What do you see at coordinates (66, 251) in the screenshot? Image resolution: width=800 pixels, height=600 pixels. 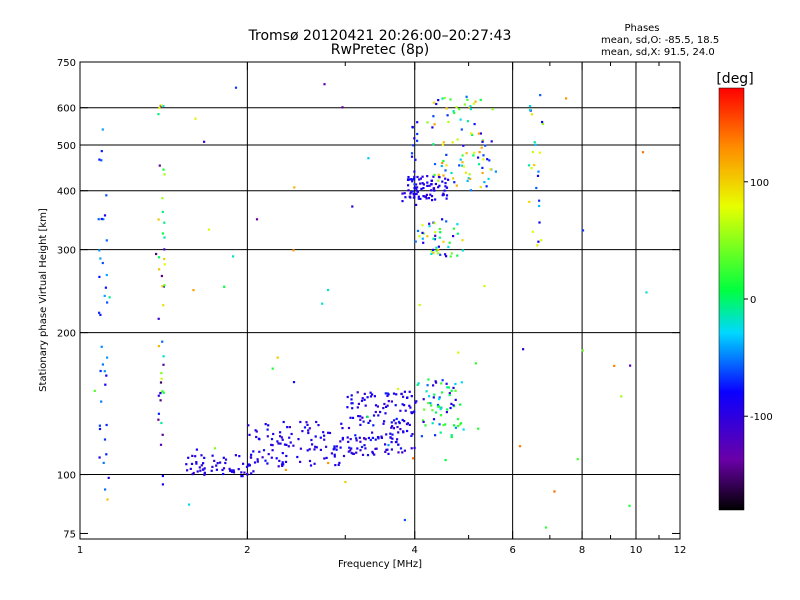 I see `y-tick-label: 300` at bounding box center [66, 251].